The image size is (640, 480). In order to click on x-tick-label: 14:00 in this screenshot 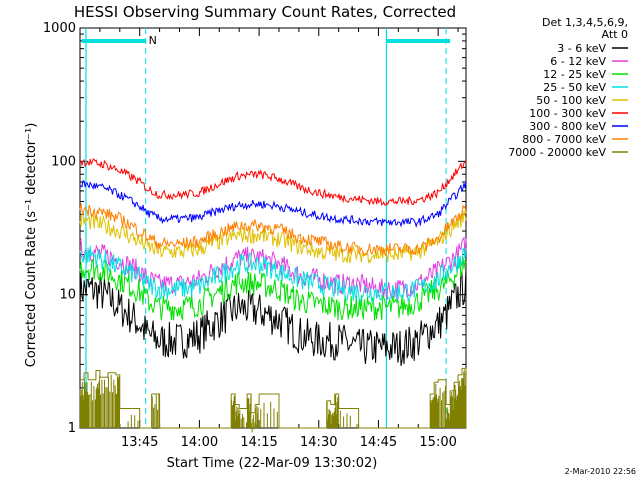, I will do `click(199, 442)`.